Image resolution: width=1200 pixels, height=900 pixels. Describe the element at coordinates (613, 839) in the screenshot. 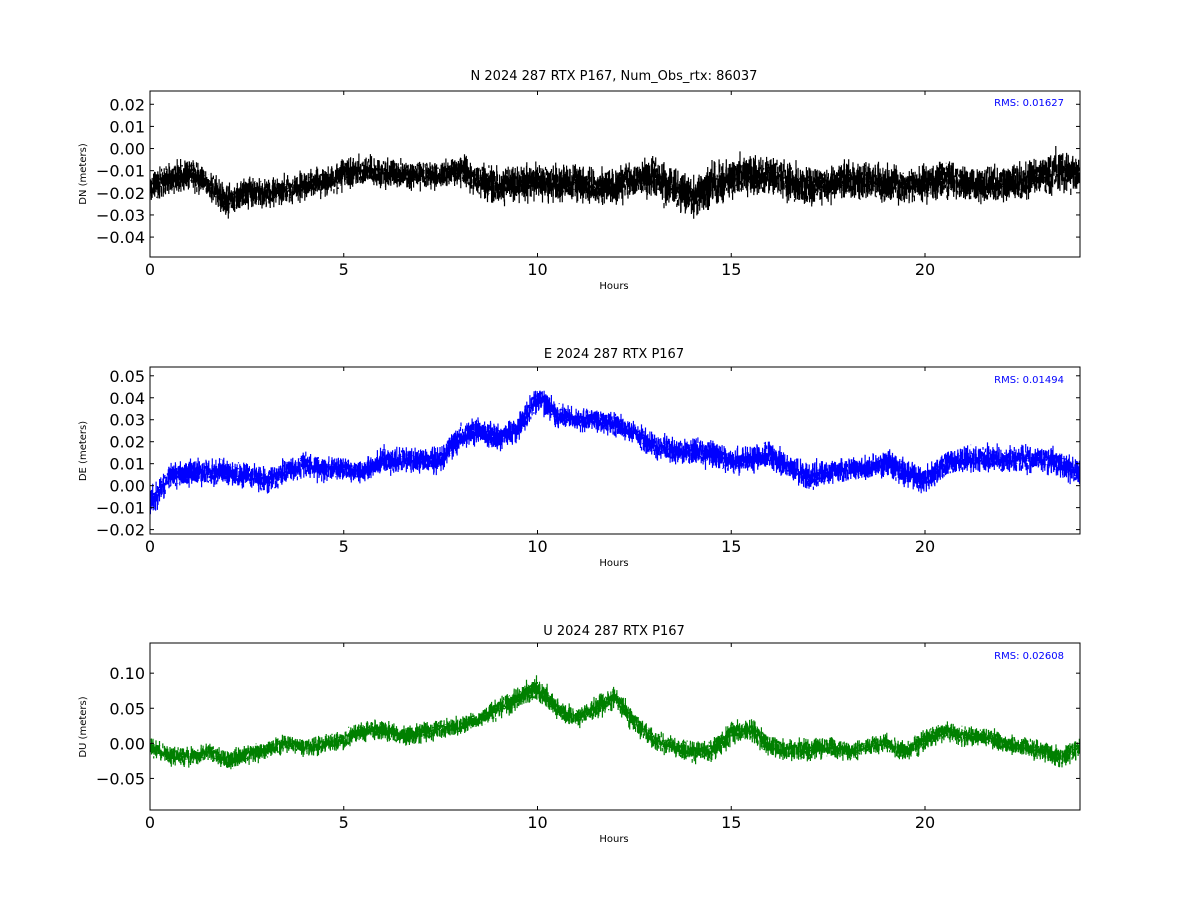

I see `panel-up-xlabel: Hours` at that location.